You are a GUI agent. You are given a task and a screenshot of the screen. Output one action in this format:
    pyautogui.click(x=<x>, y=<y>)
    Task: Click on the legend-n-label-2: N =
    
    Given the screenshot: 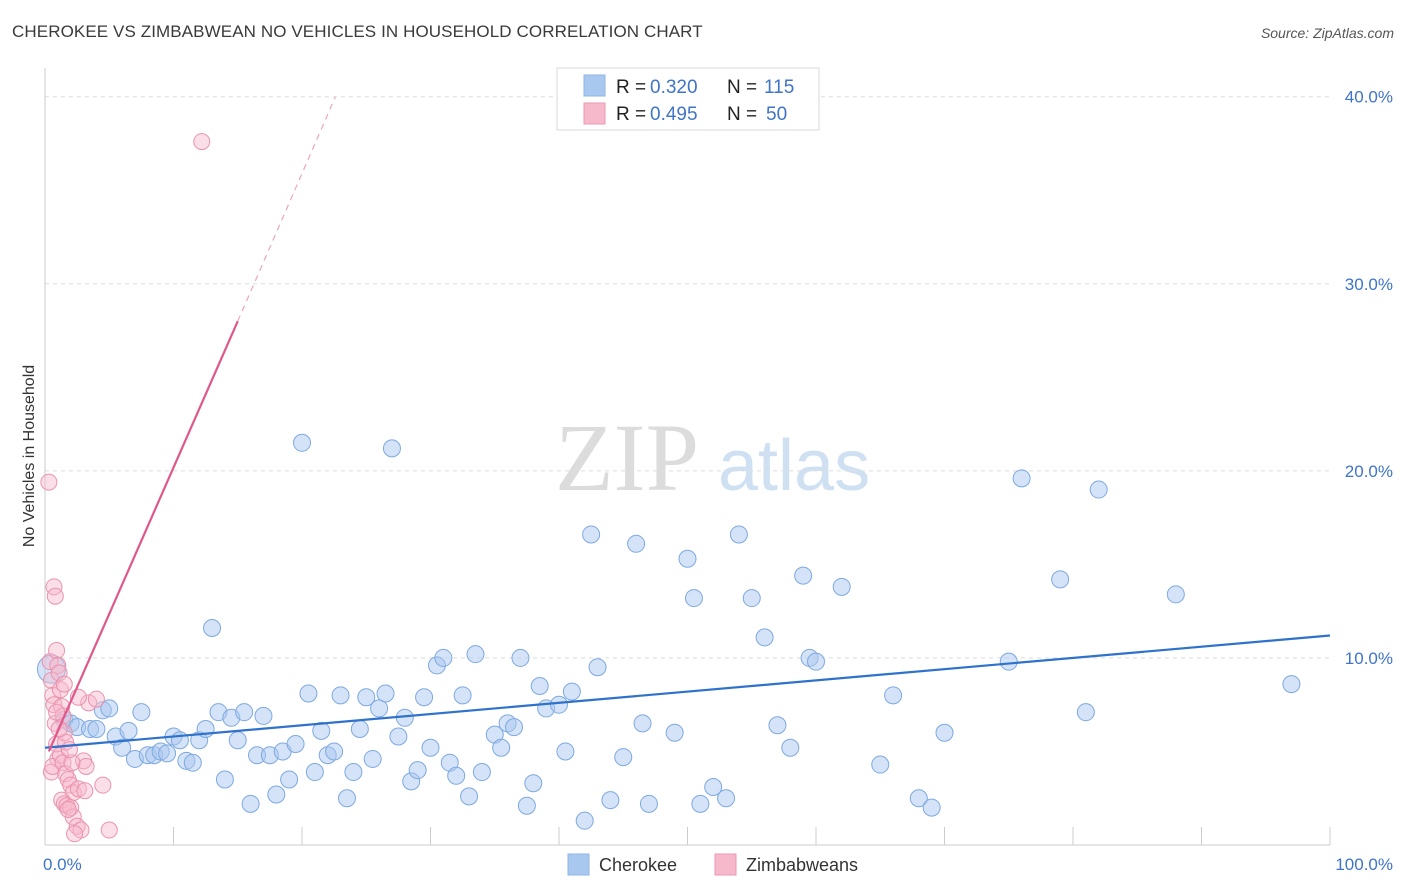 What is the action you would take?
    pyautogui.click(x=742, y=114)
    